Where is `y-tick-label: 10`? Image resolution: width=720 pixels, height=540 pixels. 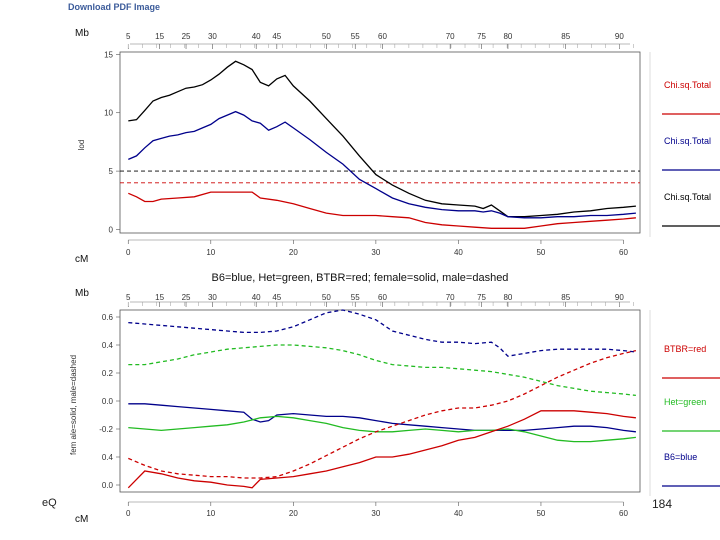 y-tick-label: 10 is located at coordinates (108, 113).